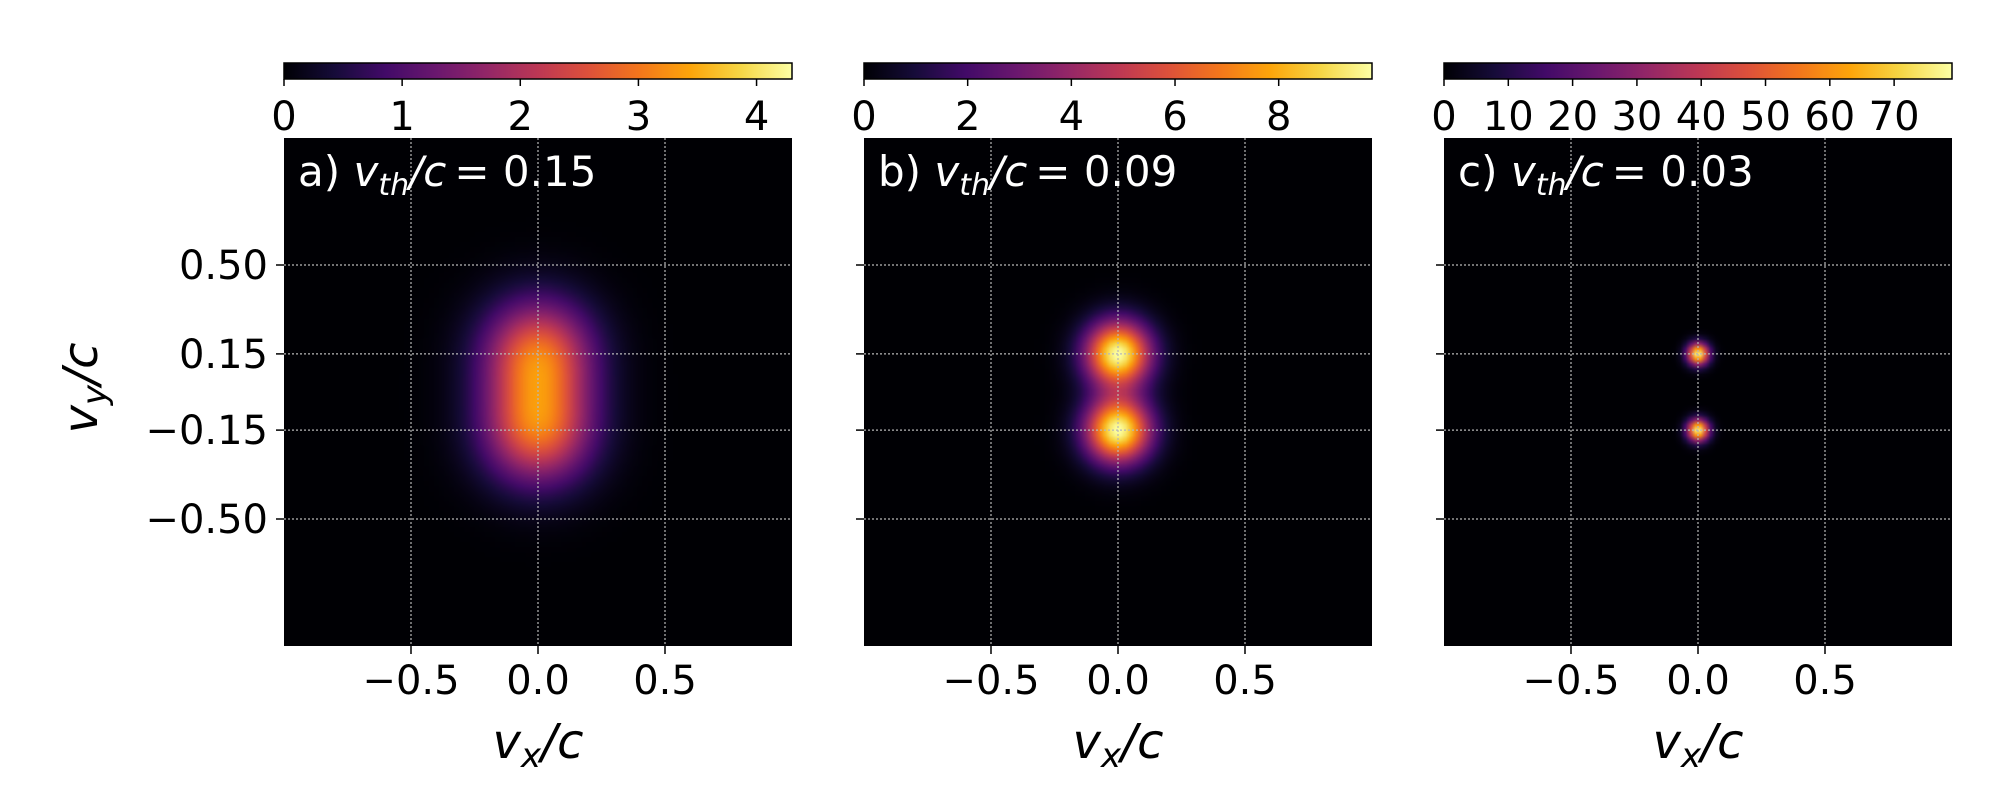 The height and width of the screenshot is (800, 2000). Describe the element at coordinates (1508, 117) in the screenshot. I see `colorbar-tick-label: 10` at that location.